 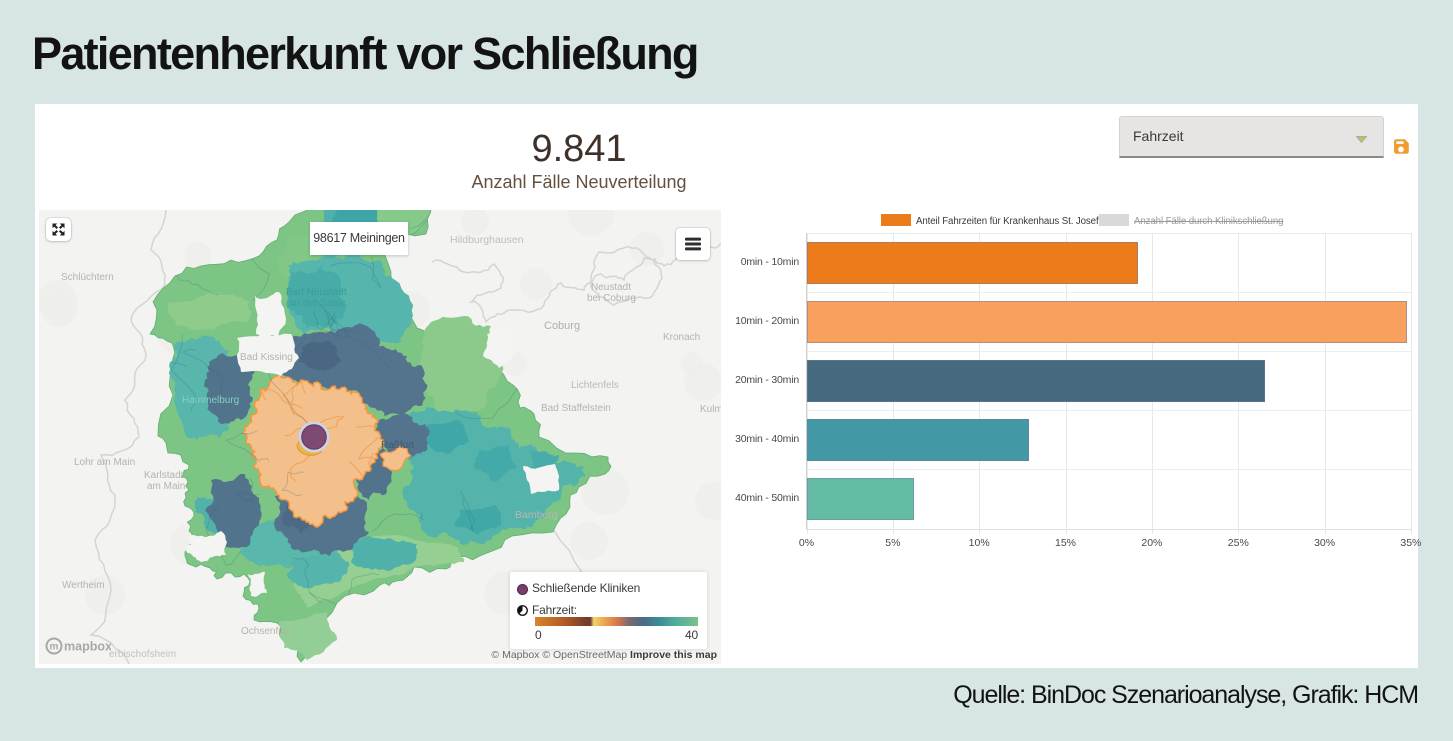 I want to click on svg-text: Hammelburg, so click(x=210, y=400).